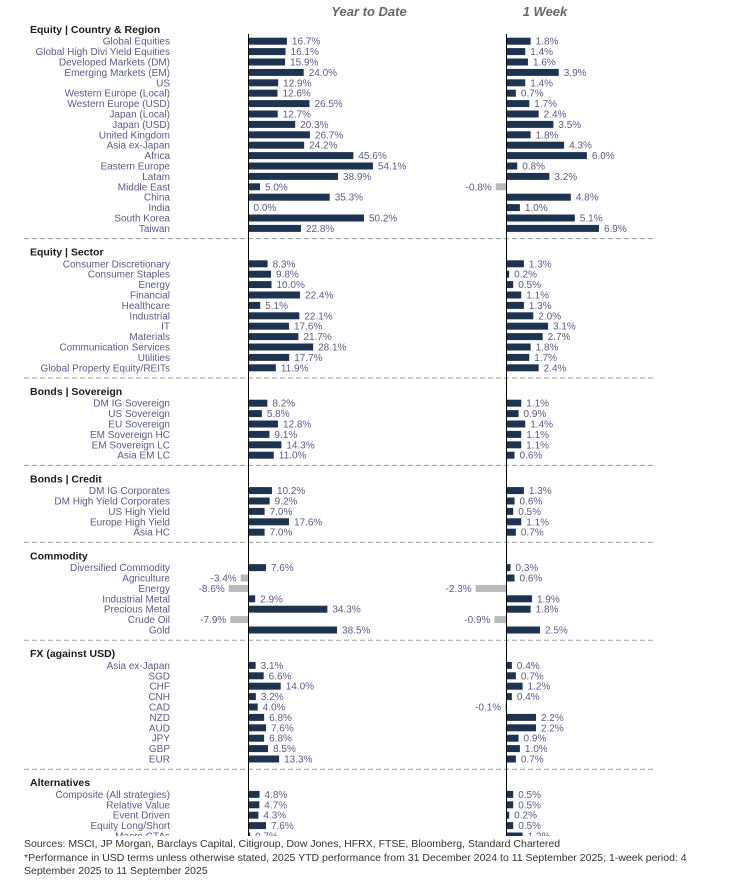 Image resolution: width=746 pixels, height=890 pixels. I want to click on ytd-value-label: 24.2%, so click(323, 146).